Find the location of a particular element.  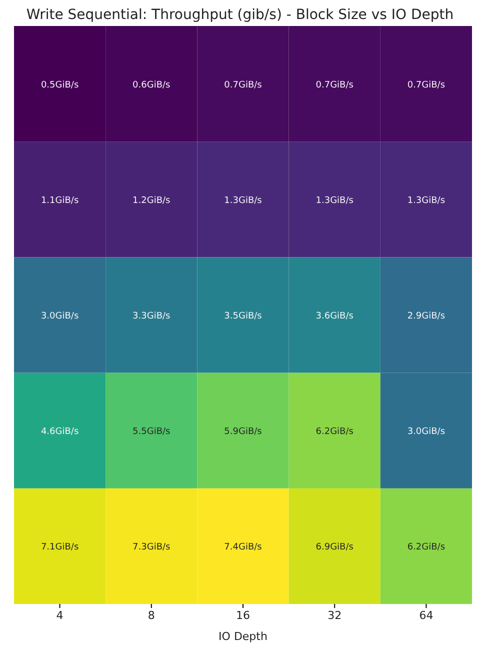

data-label: 0.6GiB/s is located at coordinates (151, 85).